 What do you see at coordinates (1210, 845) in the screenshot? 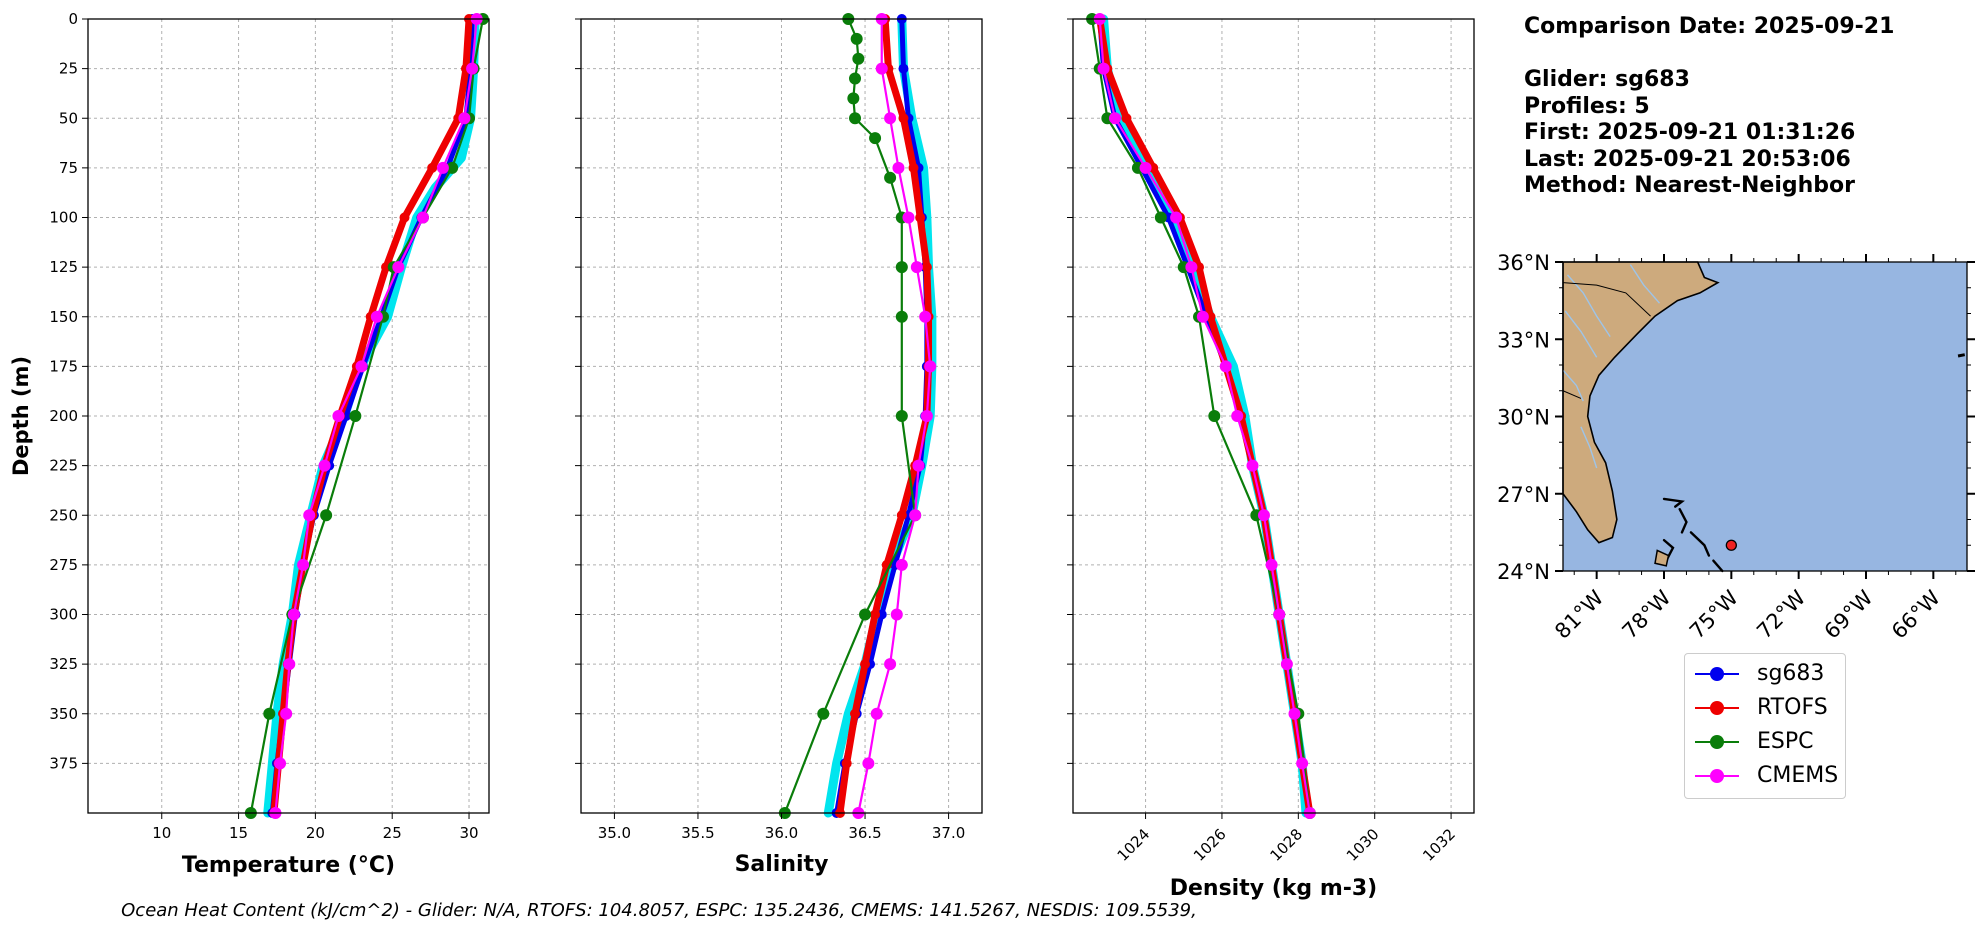
I see `x-tick-label: 1026` at bounding box center [1210, 845].